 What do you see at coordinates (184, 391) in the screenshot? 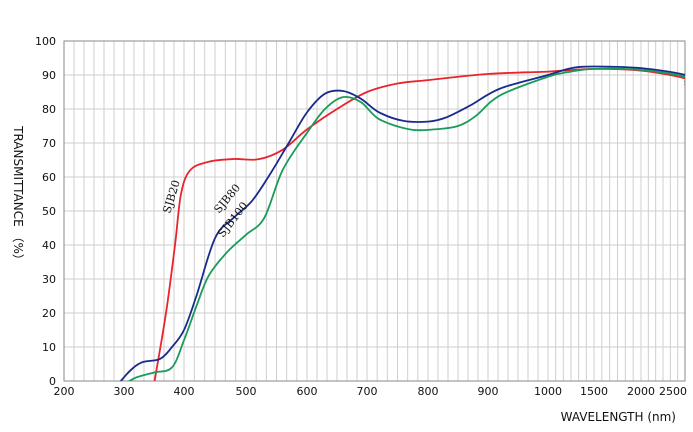
I see `x-tick-label: 400` at bounding box center [184, 391].